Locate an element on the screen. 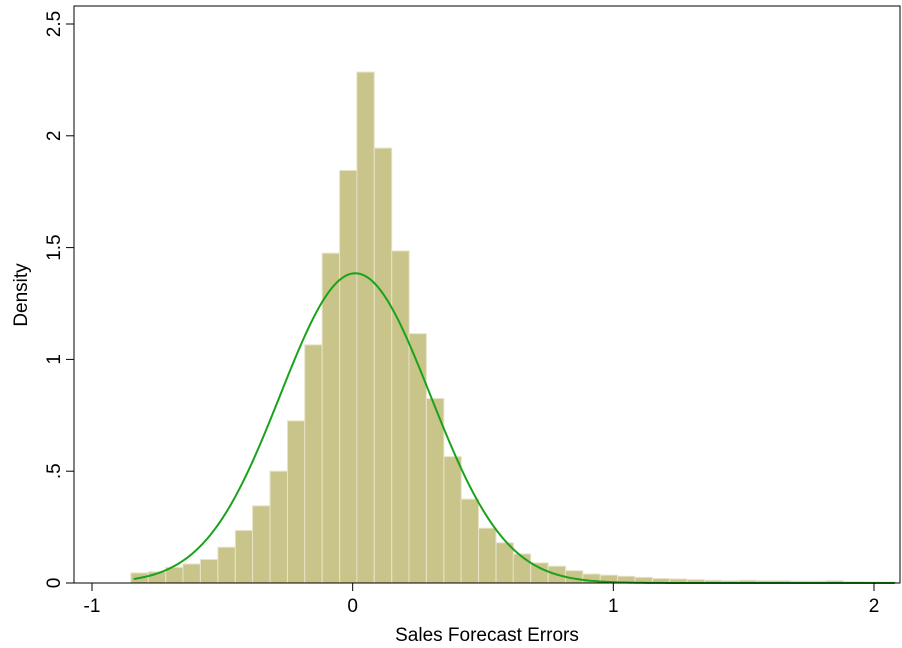  x-tick-label: 0 is located at coordinates (352, 606).